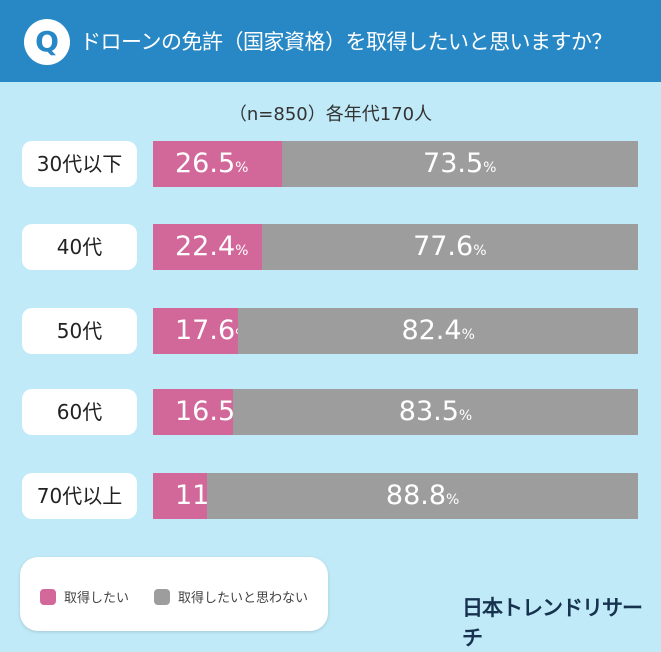 The width and height of the screenshot is (661, 652). I want to click on brand-logo: 日本トレンドリサーチ, so click(552, 623).